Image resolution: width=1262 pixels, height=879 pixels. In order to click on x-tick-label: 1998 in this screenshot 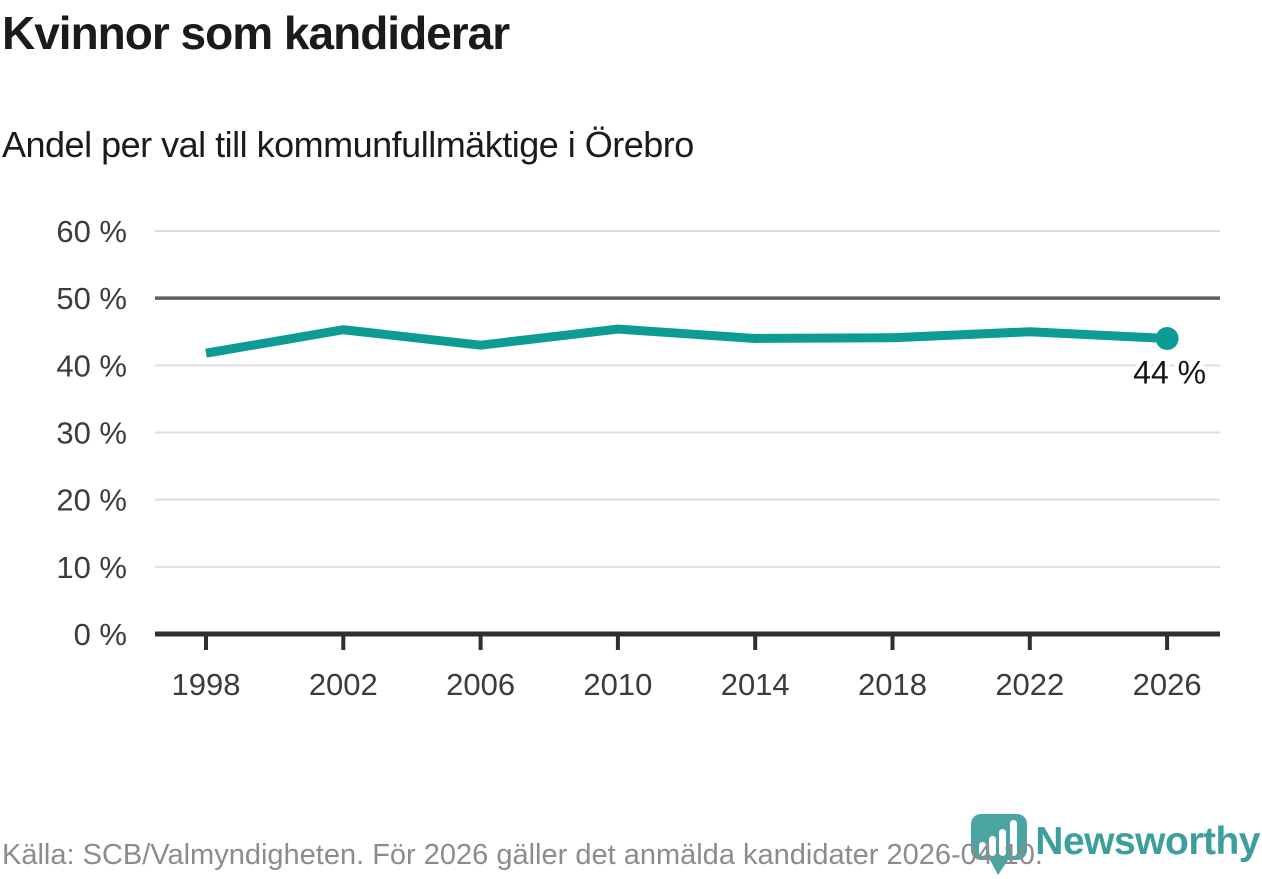, I will do `click(206, 684)`.